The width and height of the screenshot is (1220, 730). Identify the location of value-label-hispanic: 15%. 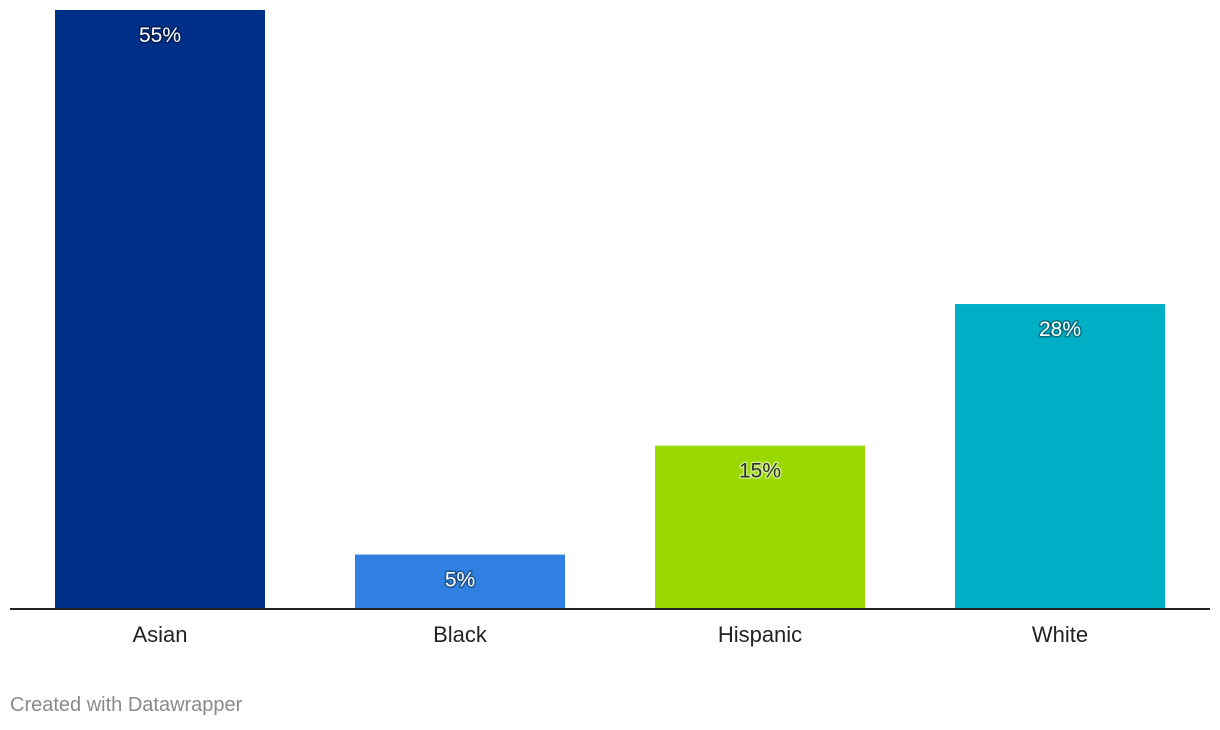
(760, 471).